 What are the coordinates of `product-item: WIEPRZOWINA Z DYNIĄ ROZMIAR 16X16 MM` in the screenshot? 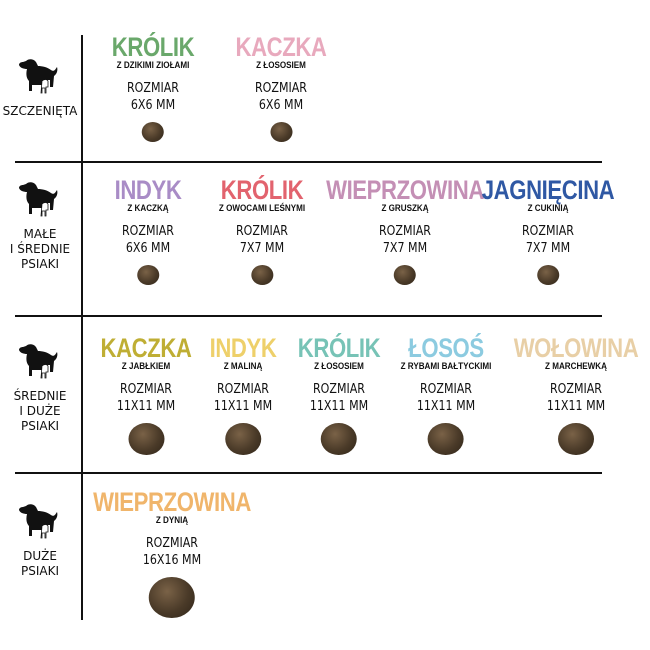 It's located at (172, 553).